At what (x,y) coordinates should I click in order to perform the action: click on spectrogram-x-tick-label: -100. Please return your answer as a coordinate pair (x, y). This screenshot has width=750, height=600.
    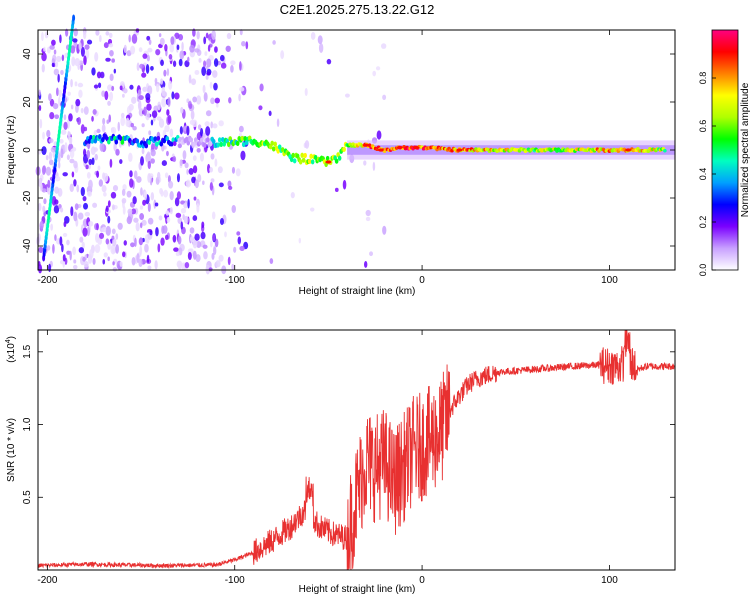
    Looking at the image, I should click on (235, 280).